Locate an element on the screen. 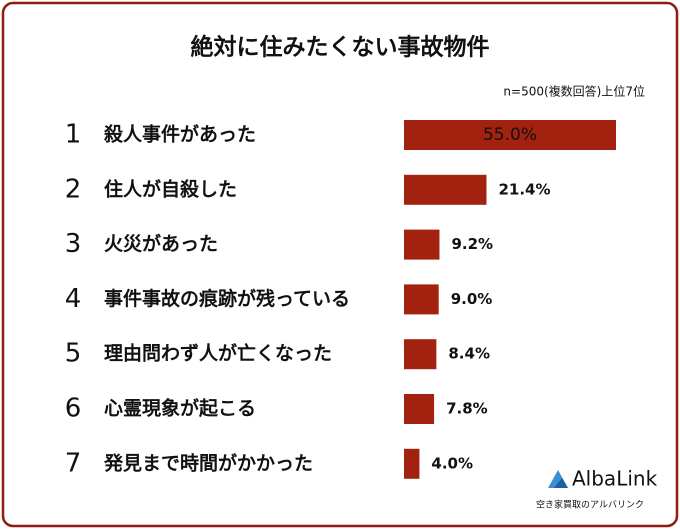  category-label: 事件事故の痕跡が残っている is located at coordinates (227, 298).